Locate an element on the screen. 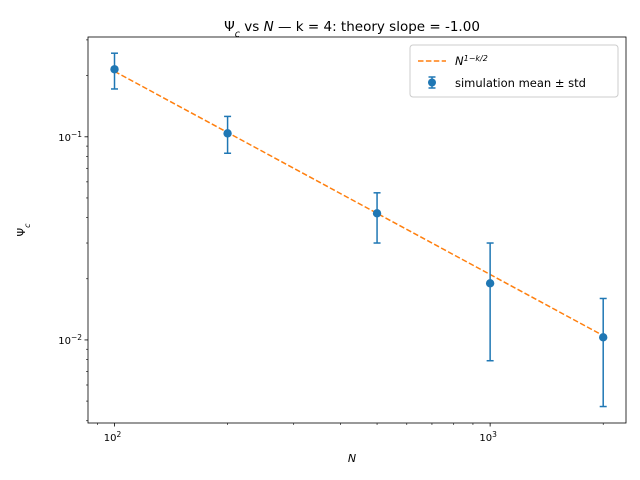 Image resolution: width=640 pixels, height=480 pixels. legend-label-theory: N1−k/2 is located at coordinates (471, 61).